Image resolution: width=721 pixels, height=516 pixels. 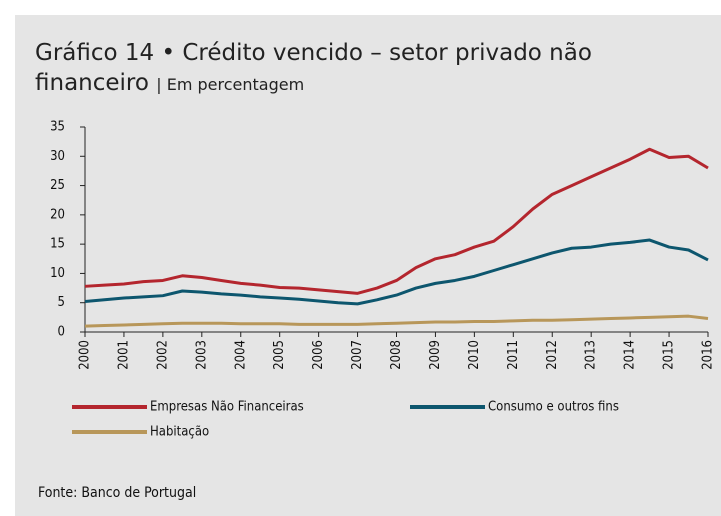 I want to click on x-tick-label: 2008, so click(x=396, y=355).